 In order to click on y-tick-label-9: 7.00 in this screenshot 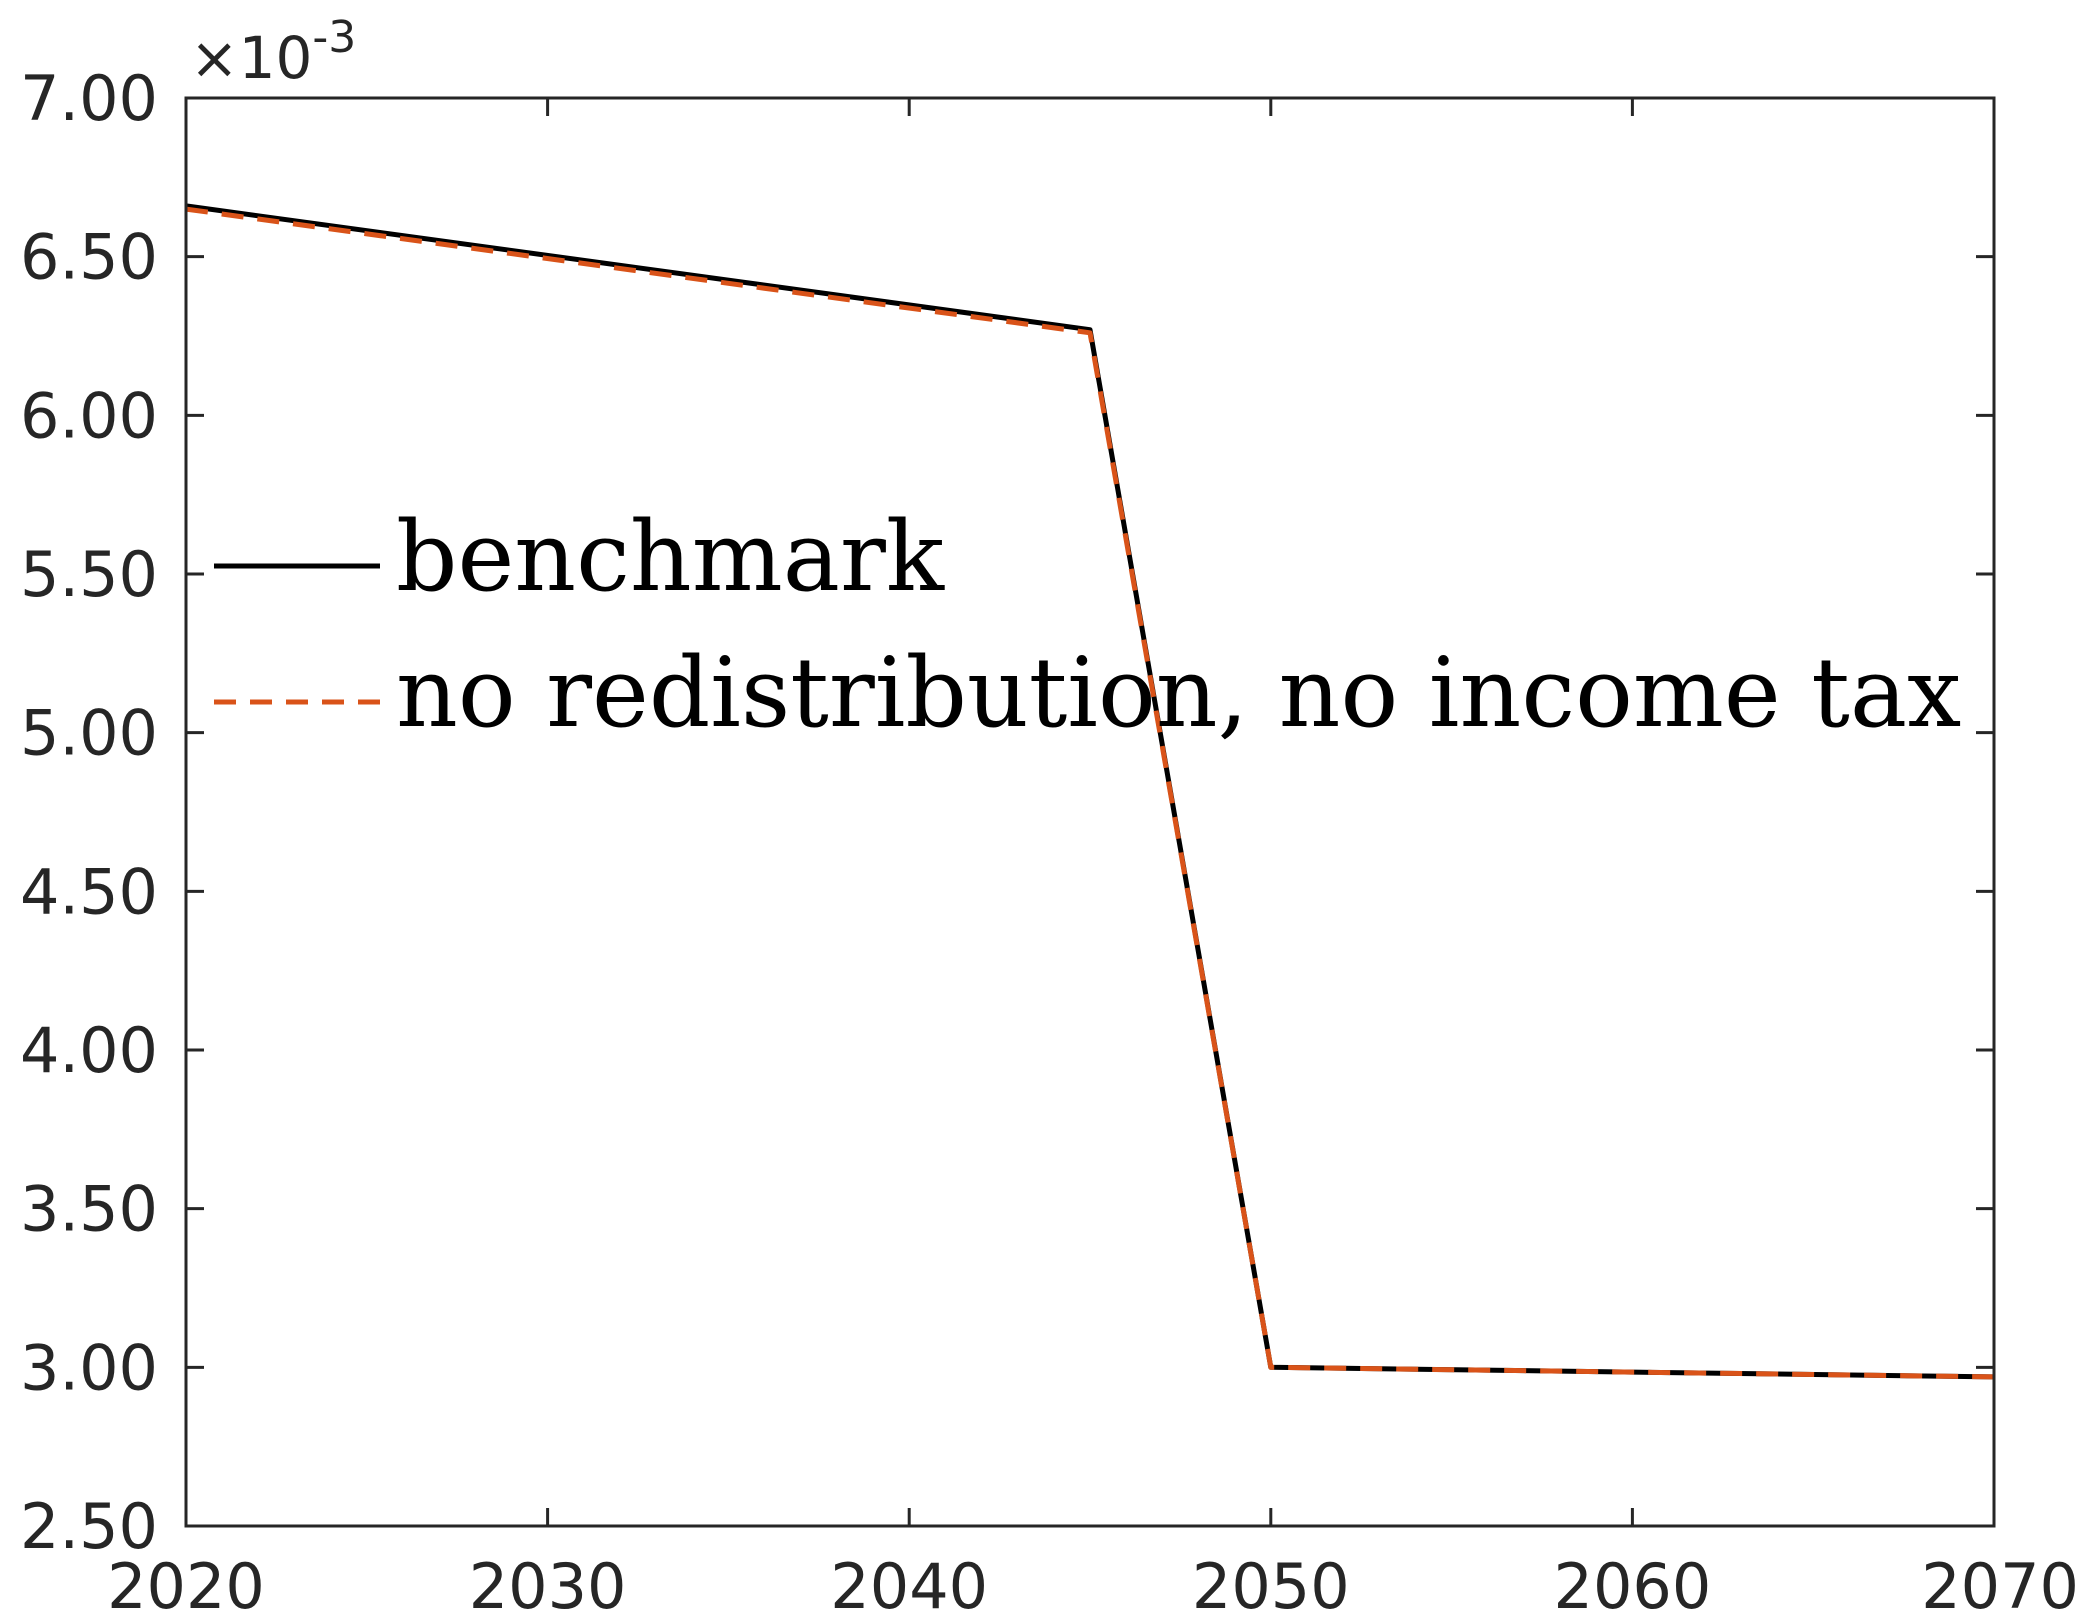, I will do `click(89, 98)`.